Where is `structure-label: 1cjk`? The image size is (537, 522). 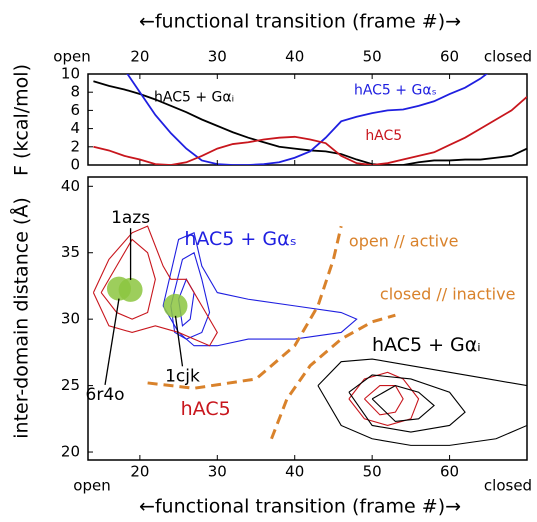
structure-label: 1cjk is located at coordinates (182, 376).